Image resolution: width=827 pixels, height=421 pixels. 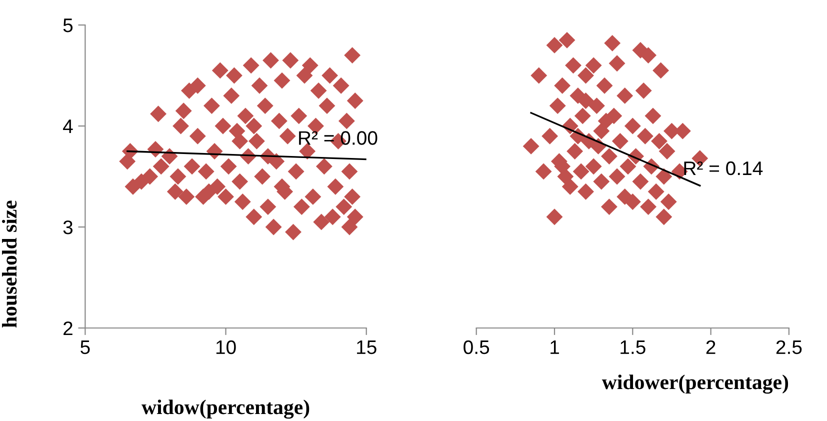 What do you see at coordinates (633, 347) in the screenshot?
I see `x-tick-label: 1.5` at bounding box center [633, 347].